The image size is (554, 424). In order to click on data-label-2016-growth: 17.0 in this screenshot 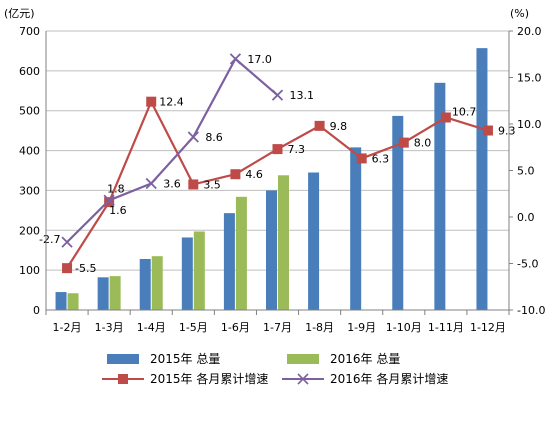, I will do `click(259, 59)`.